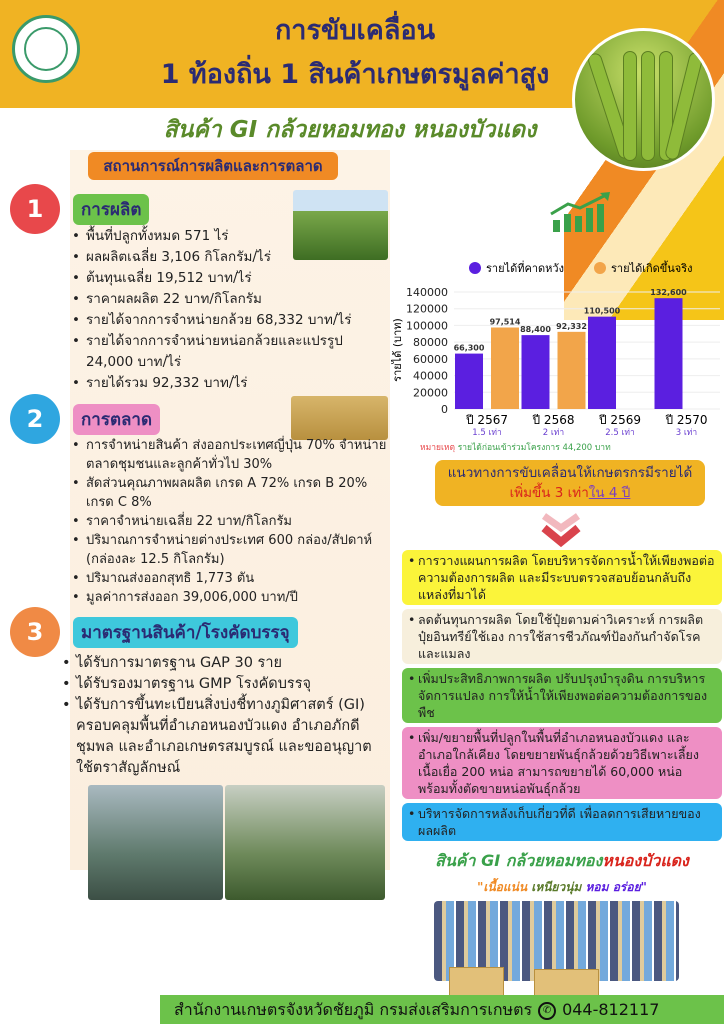  What do you see at coordinates (652, 267) in the screenshot?
I see `legend-label: รายได้เกิดขึ้นจริง` at bounding box center [652, 267].